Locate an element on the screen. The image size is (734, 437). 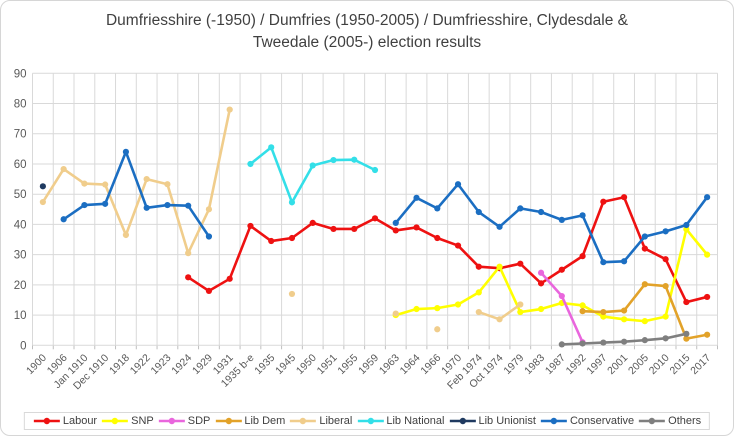
x-axis-tick-label: 1966 is located at coordinates (430, 364).